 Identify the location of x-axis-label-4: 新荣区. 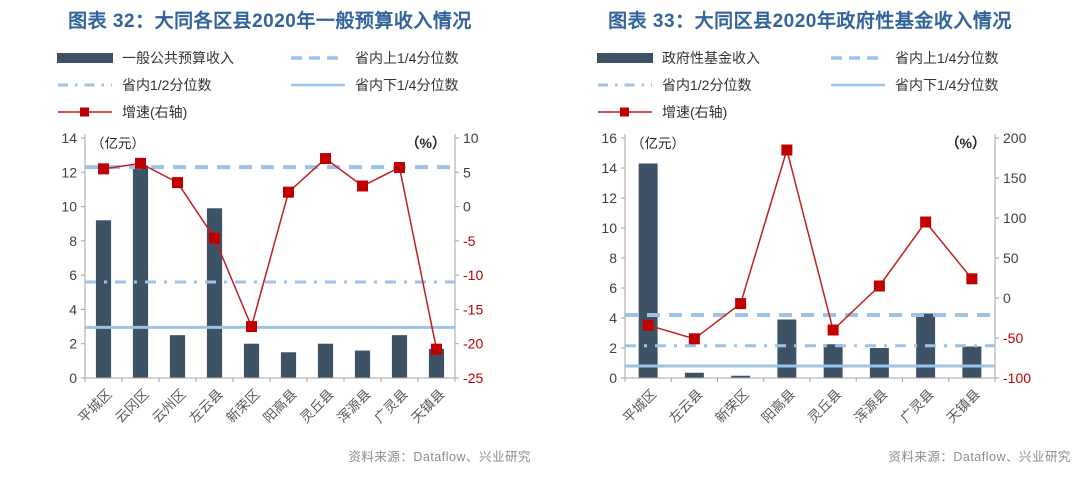
(242, 406).